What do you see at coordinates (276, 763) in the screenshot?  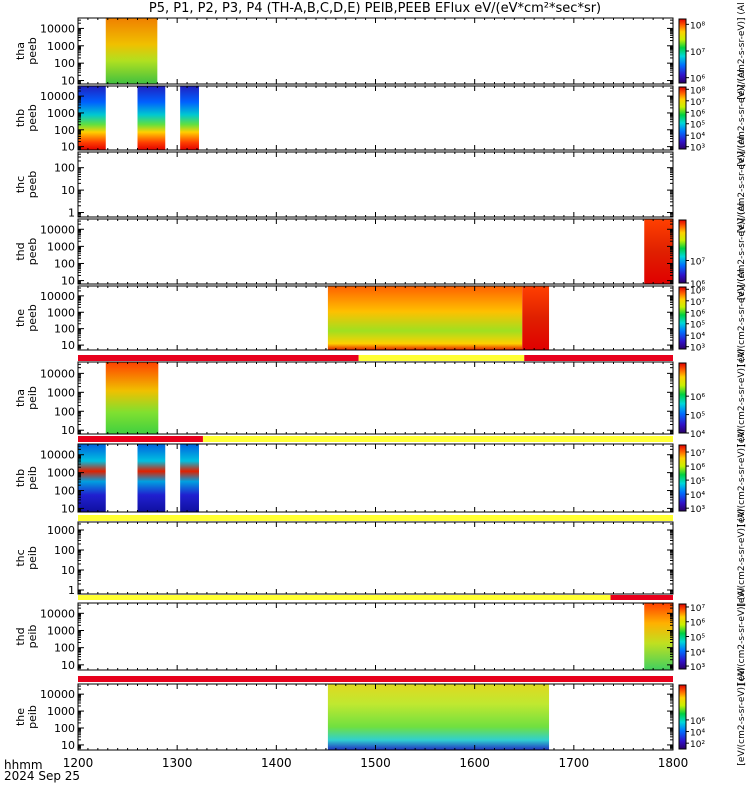 I see `x-tick-label: 1400` at bounding box center [276, 763].